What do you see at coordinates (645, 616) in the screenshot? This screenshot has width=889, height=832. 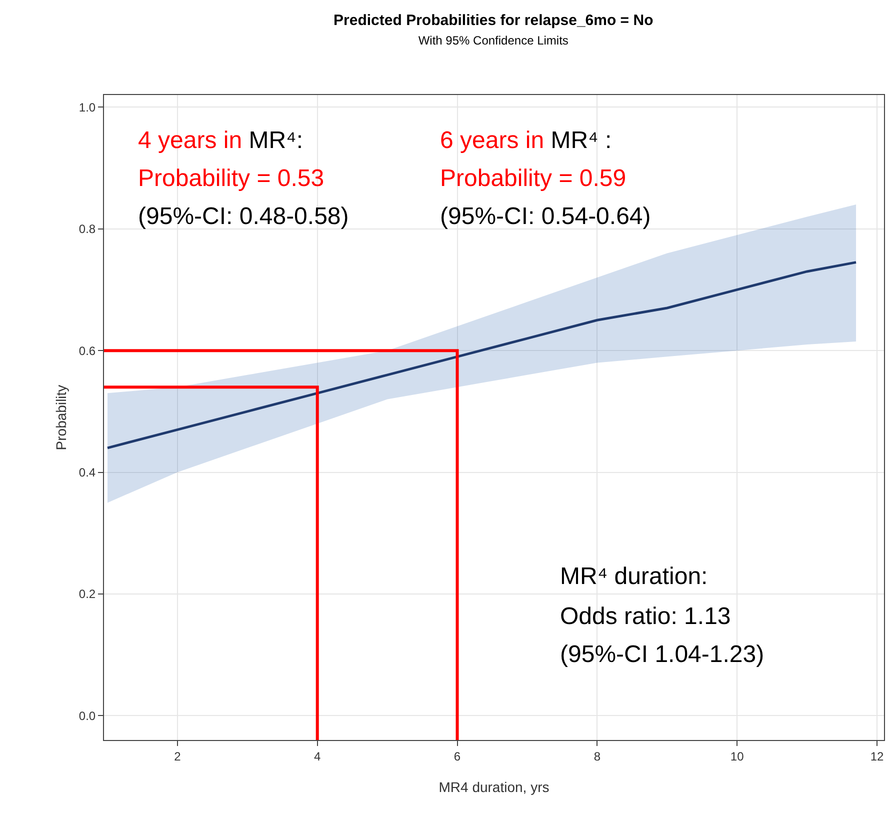 I see `annotation: Odds ratio: 1.13` at bounding box center [645, 616].